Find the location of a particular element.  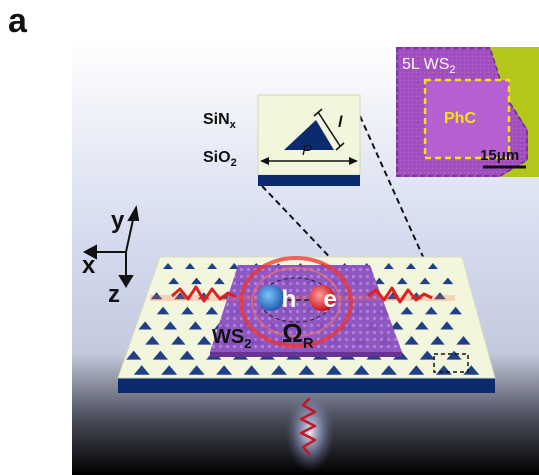

hole-particle is located at coordinates (271, 298).